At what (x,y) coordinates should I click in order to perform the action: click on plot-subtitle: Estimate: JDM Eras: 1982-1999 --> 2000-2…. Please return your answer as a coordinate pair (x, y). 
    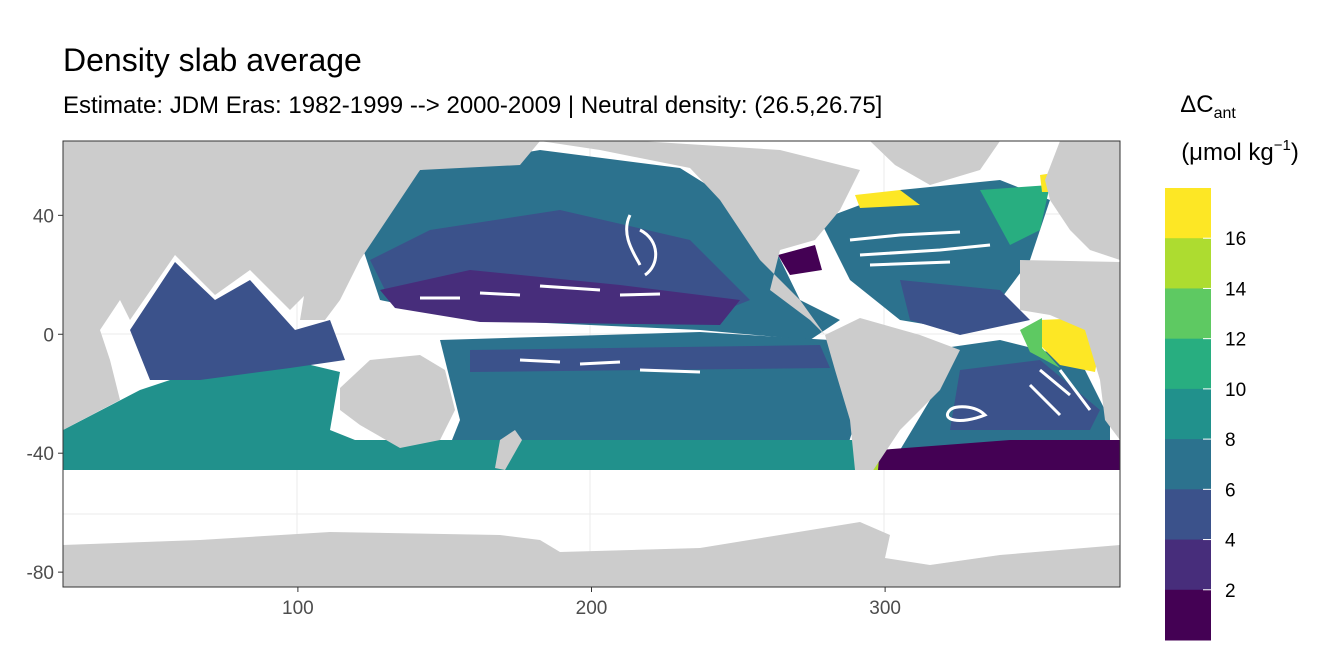
    Looking at the image, I should click on (473, 105).